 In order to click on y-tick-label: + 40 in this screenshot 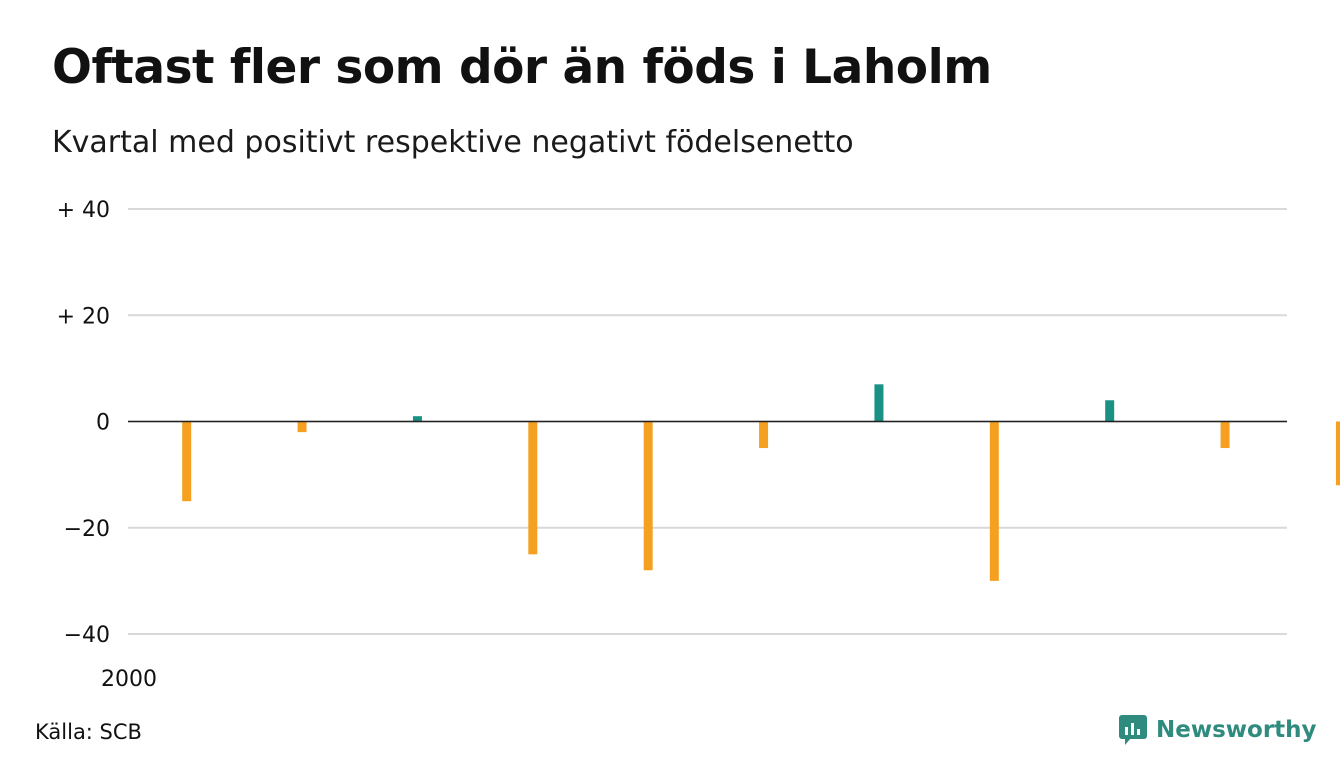, I will do `click(83, 210)`.